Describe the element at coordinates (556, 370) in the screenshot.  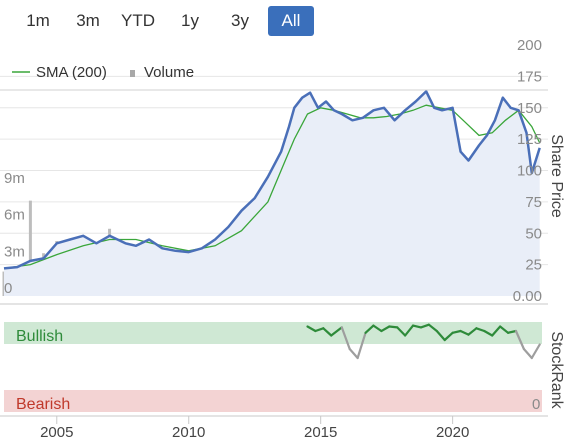
I see `stockrank-axis-title: StockRank` at that location.